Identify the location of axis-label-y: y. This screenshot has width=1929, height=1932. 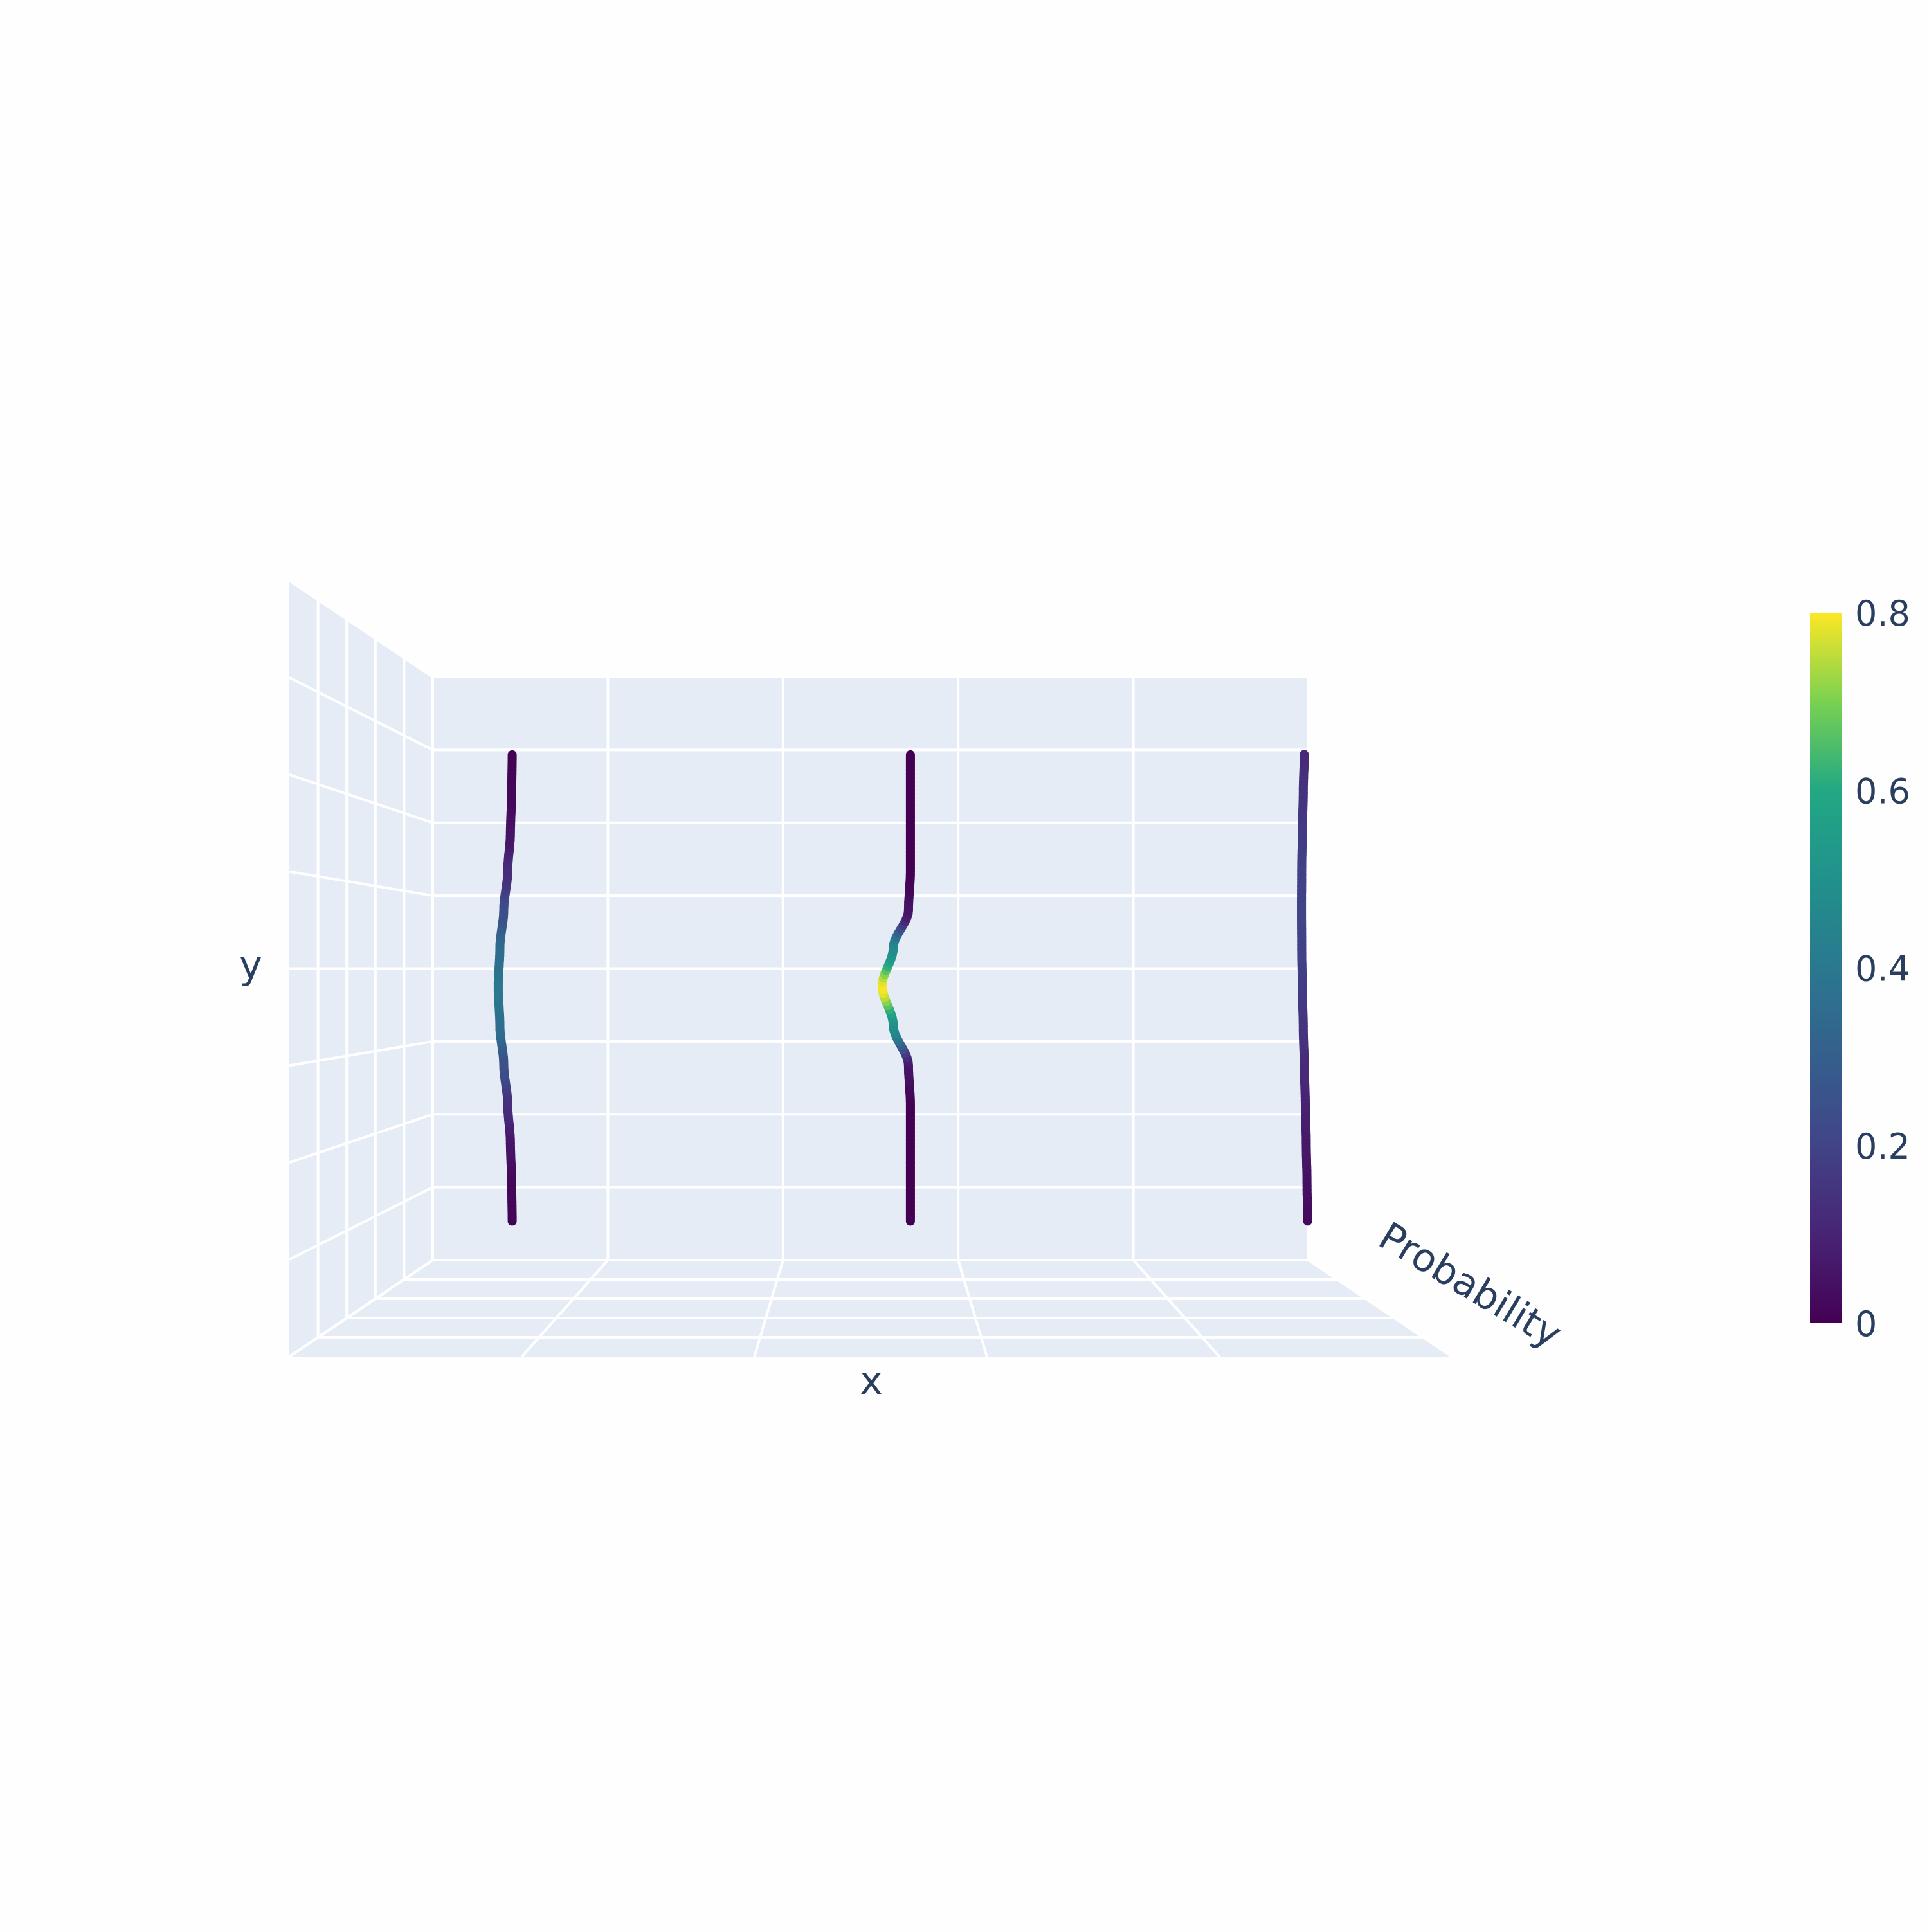
(250, 965).